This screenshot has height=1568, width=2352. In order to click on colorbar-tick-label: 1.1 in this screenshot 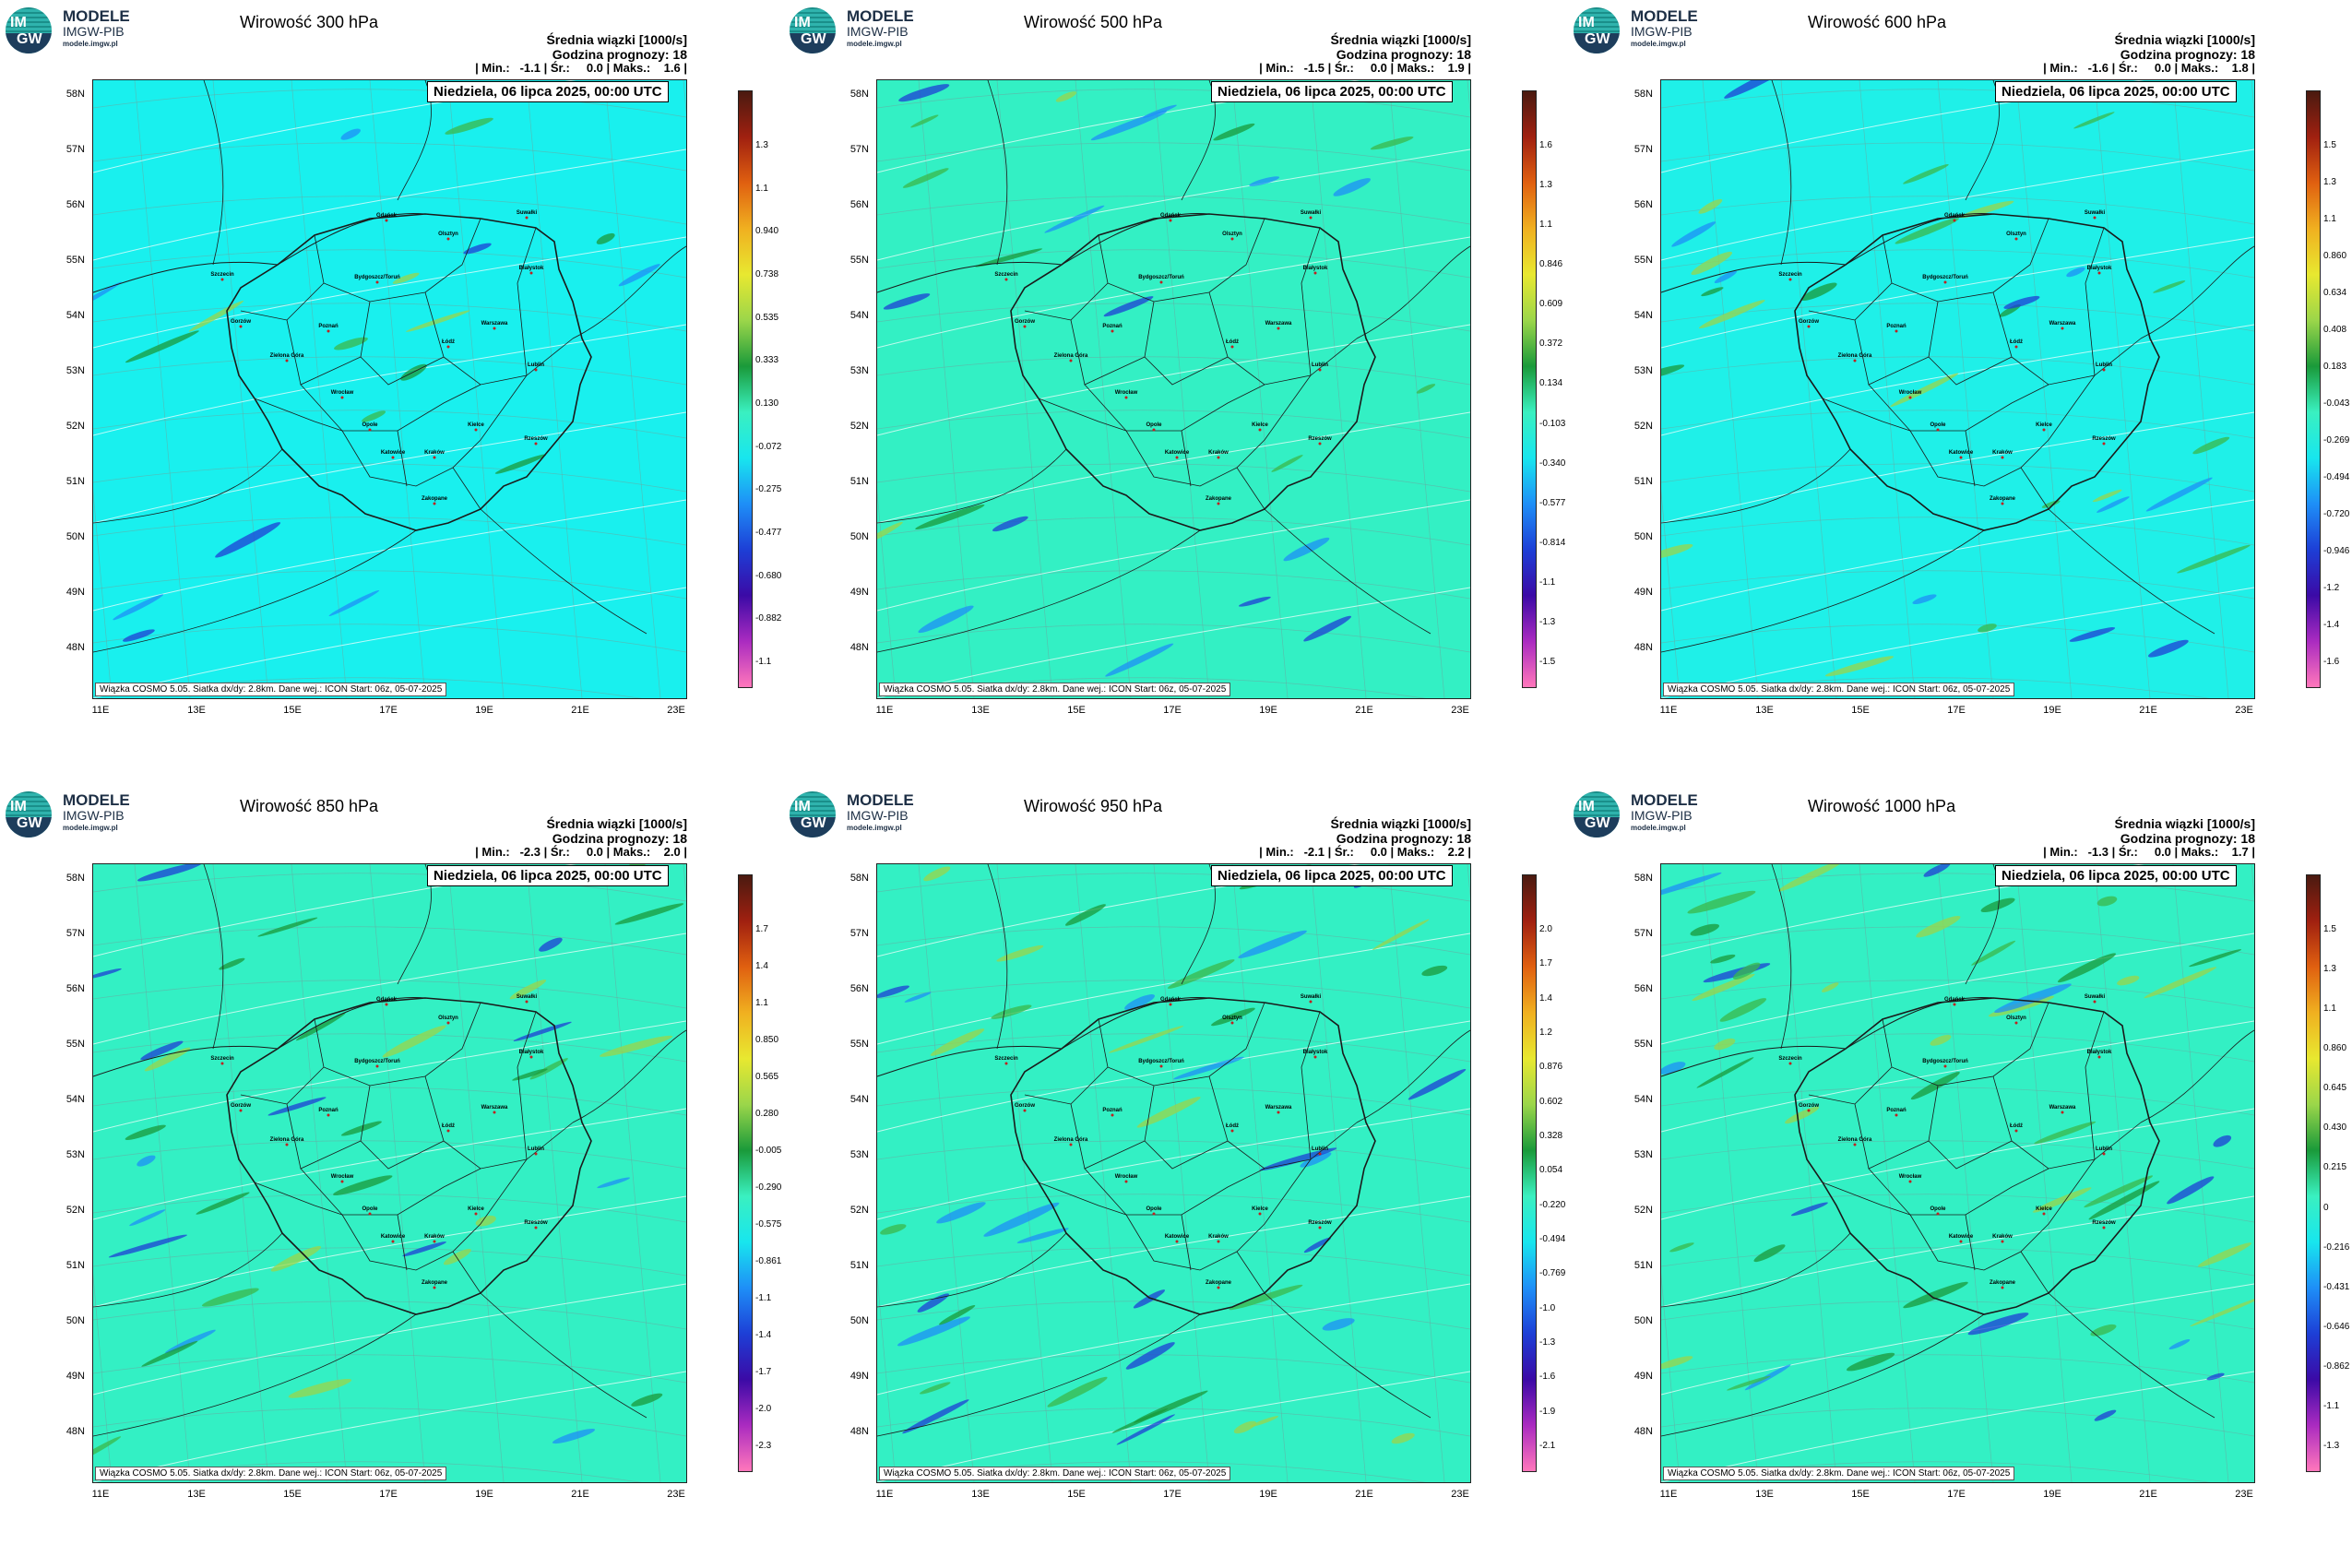, I will do `click(761, 188)`.